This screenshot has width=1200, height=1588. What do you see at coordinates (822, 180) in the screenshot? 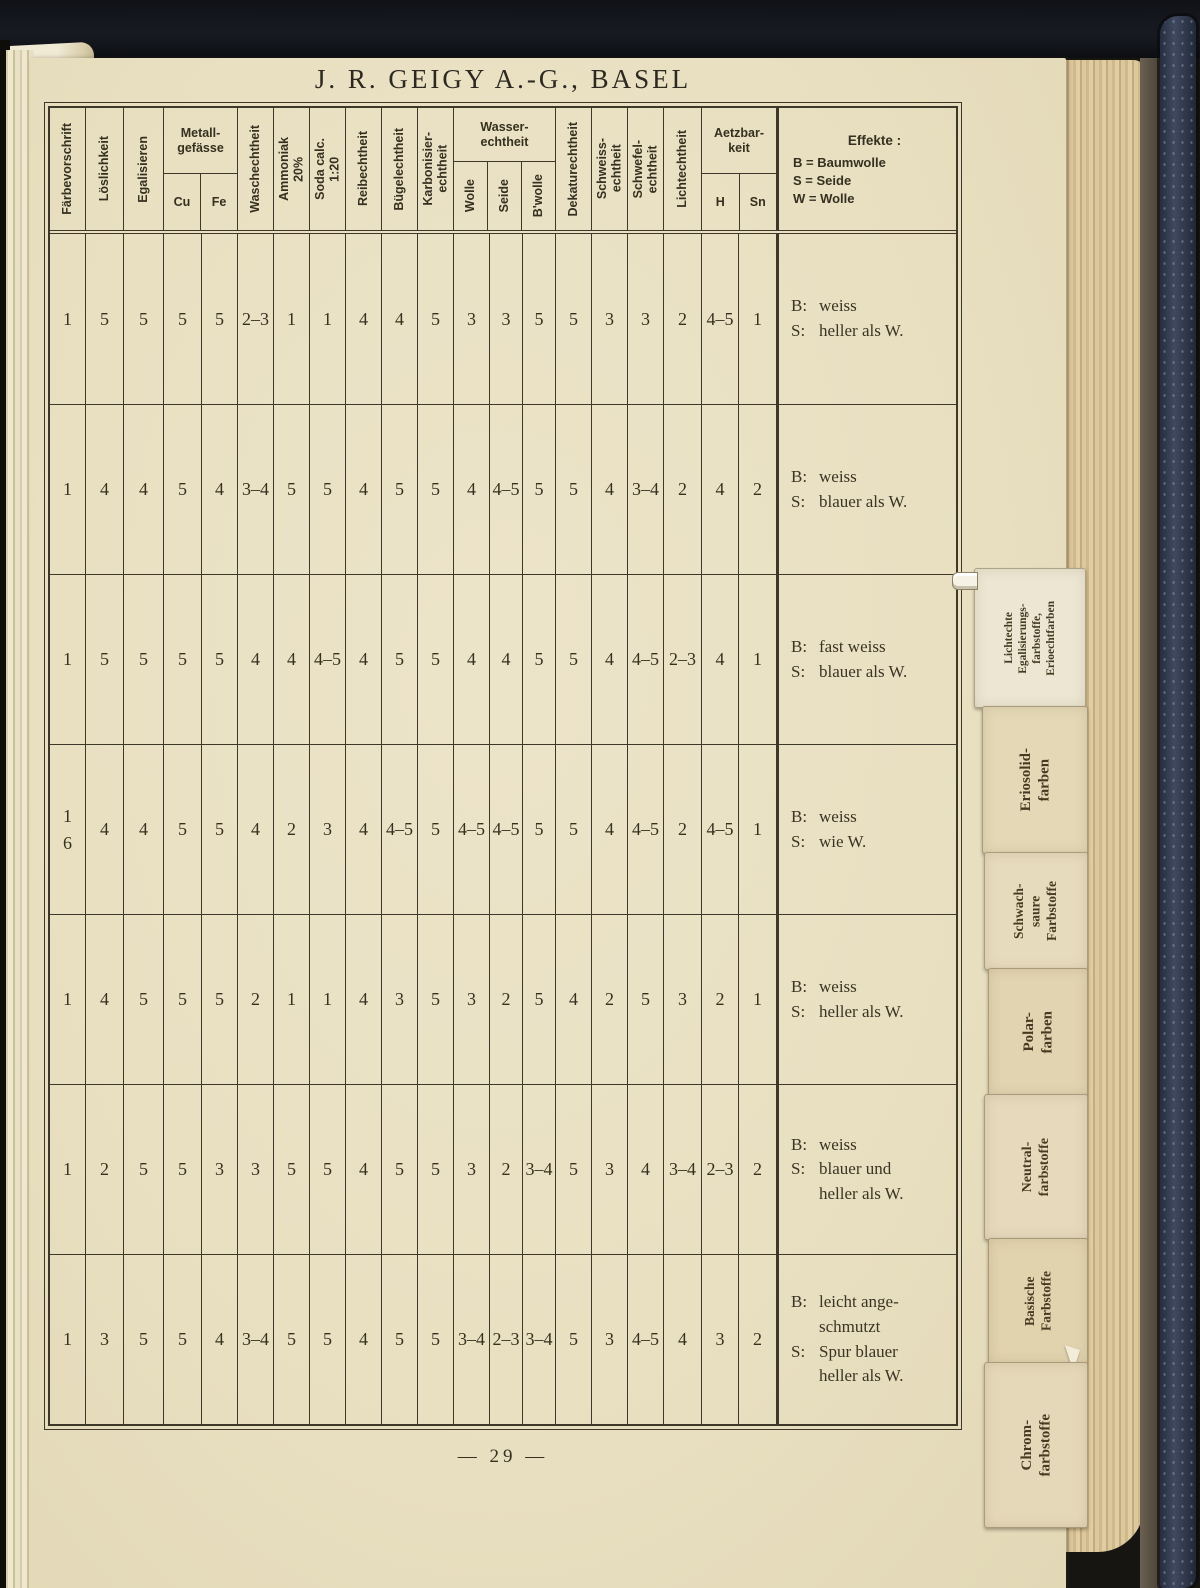
I see `effekte-legend-seide: S = Seide` at bounding box center [822, 180].